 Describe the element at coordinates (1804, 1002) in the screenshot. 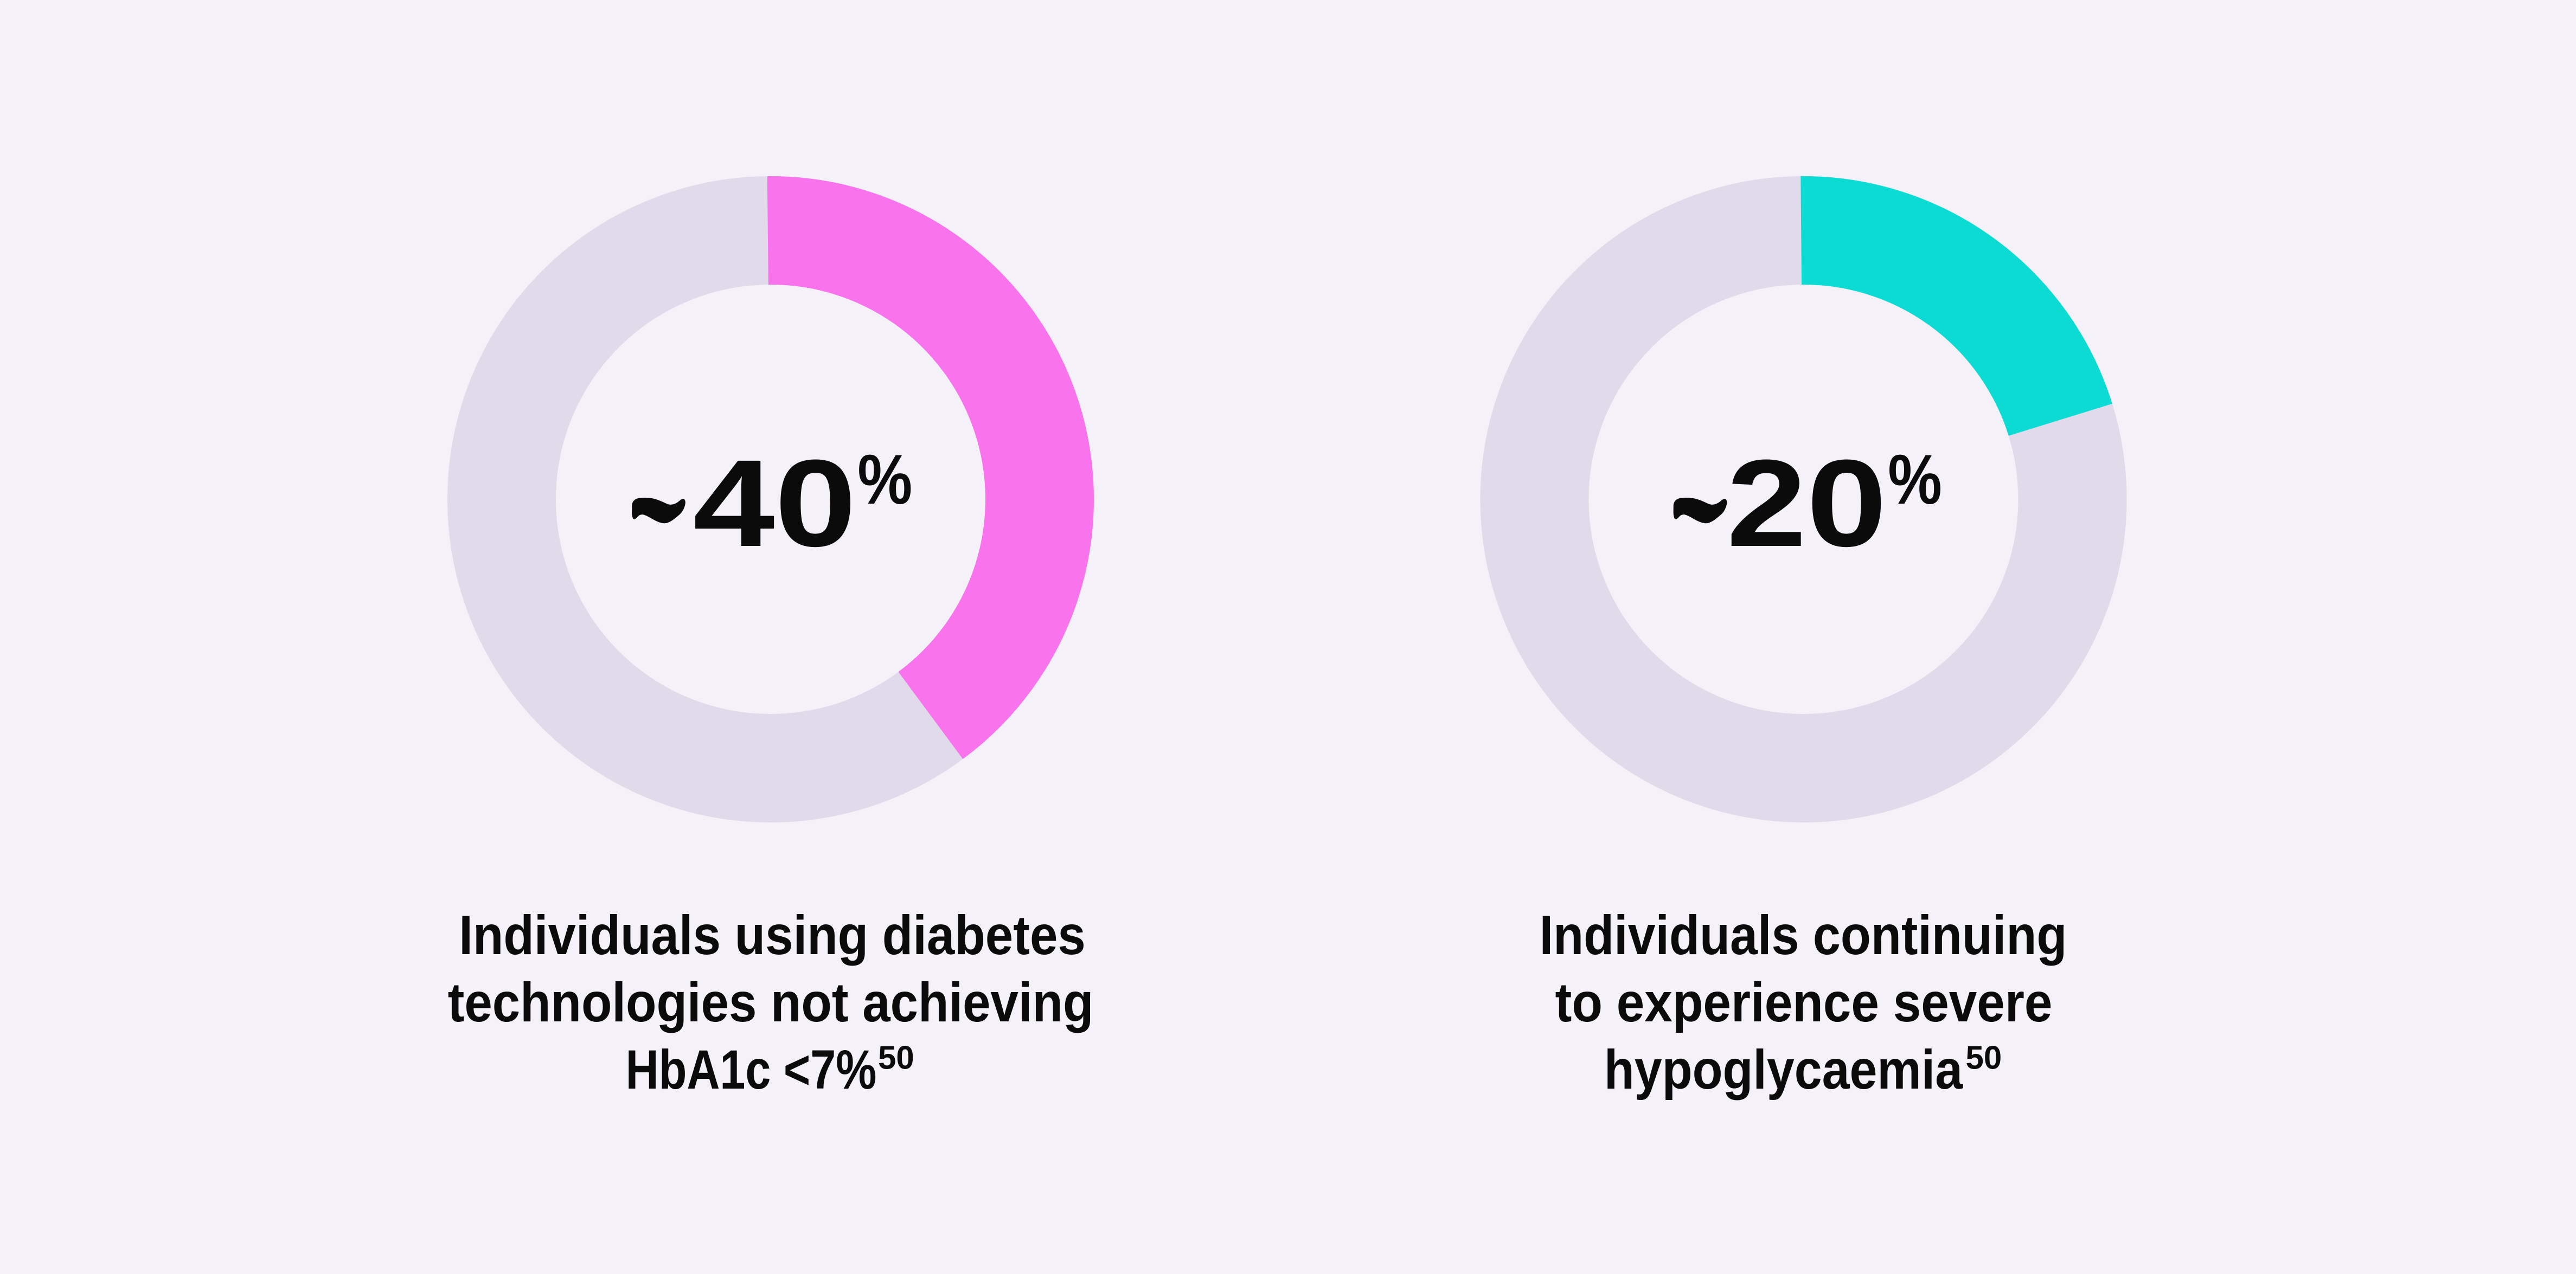

I see `svg-text: to experience severe` at that location.